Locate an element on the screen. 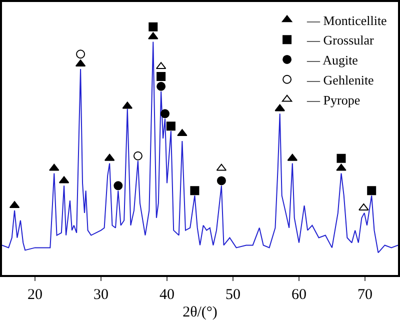 This screenshot has height=321, width=400. legend-label: — Grossular is located at coordinates (340, 40).